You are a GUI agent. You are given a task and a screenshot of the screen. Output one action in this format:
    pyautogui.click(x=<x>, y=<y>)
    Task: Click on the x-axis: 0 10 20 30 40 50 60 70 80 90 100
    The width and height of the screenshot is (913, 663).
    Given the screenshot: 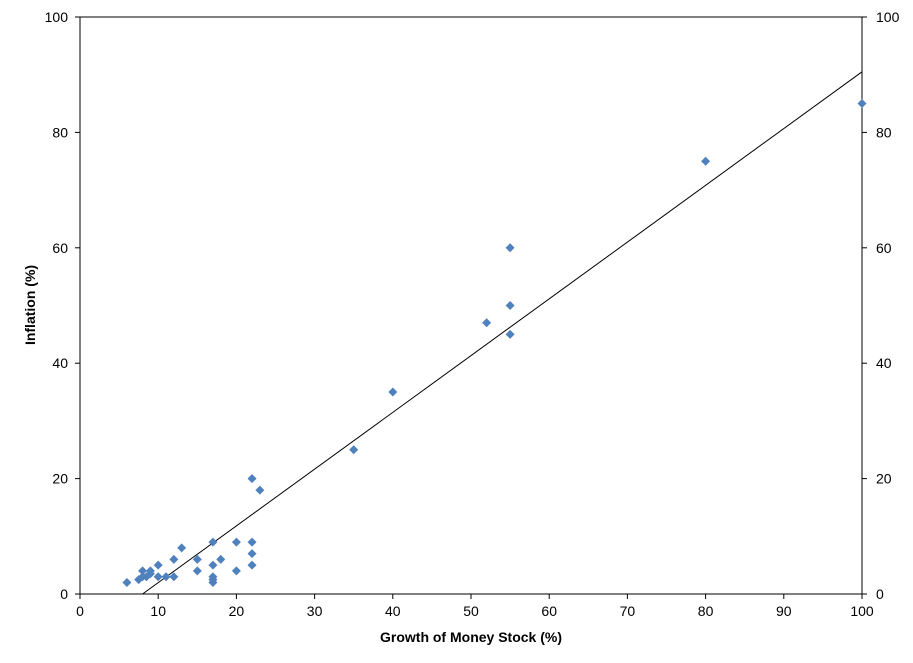 What is the action you would take?
    pyautogui.click(x=475, y=606)
    